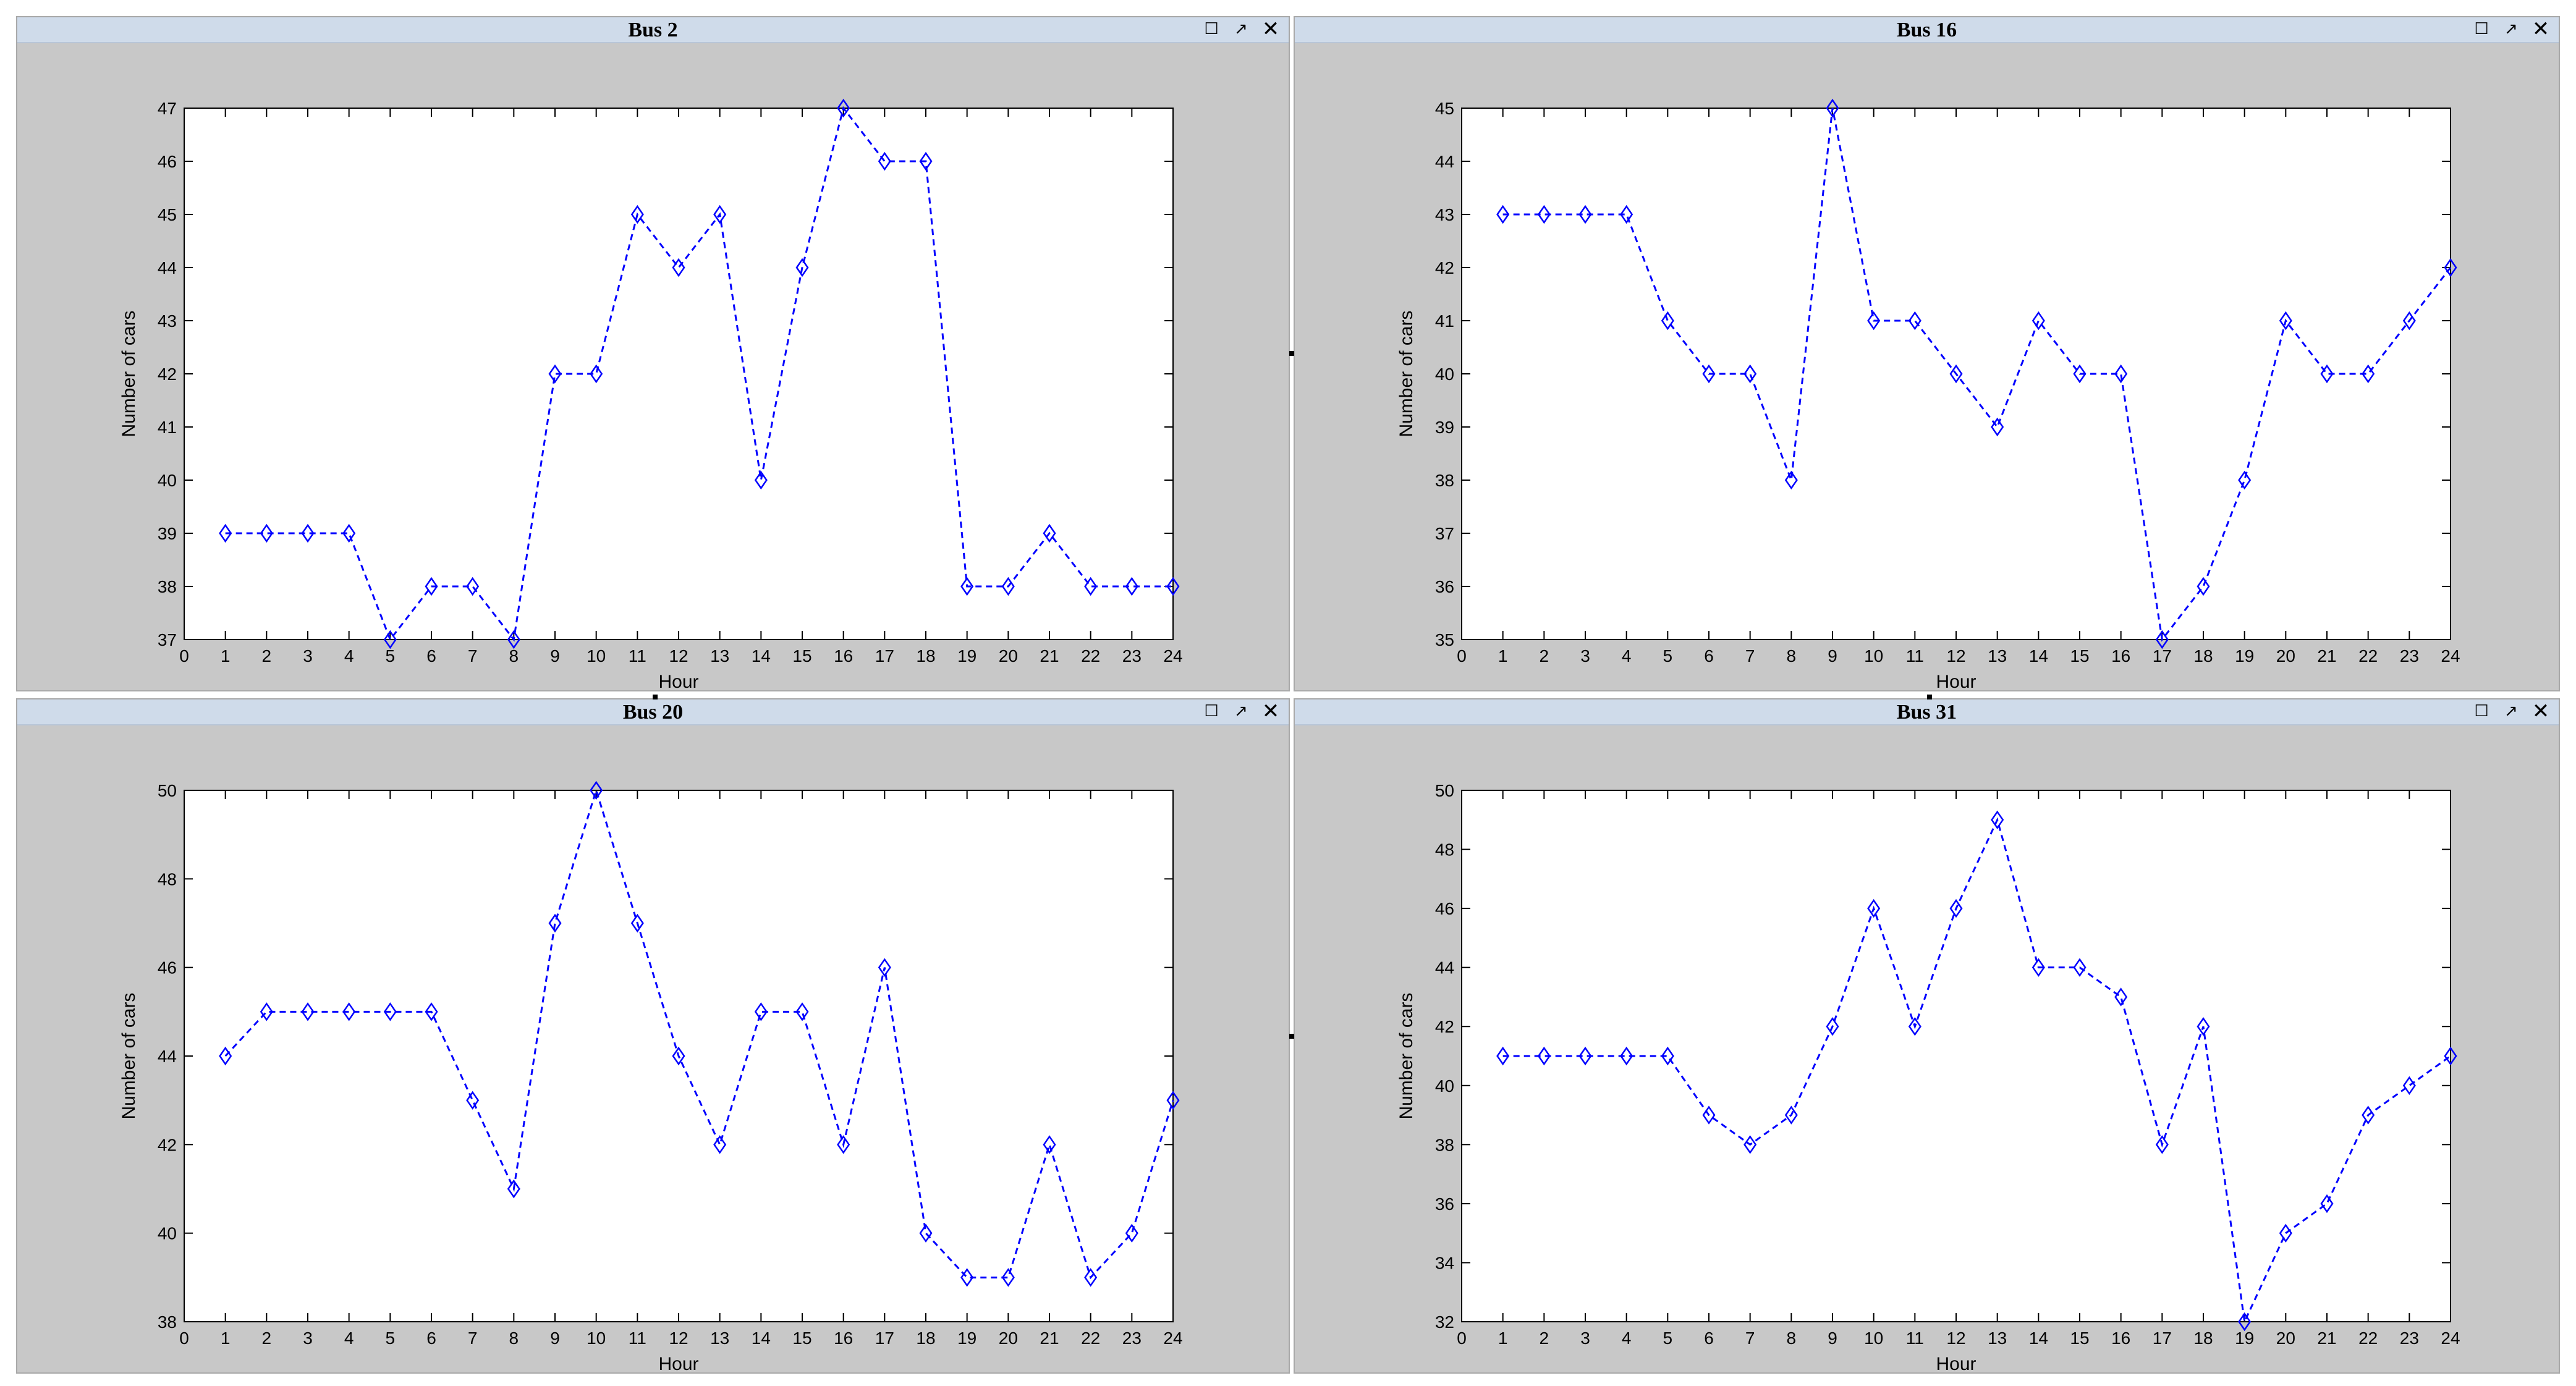  I want to click on x-tick-label: 1, so click(226, 1338).